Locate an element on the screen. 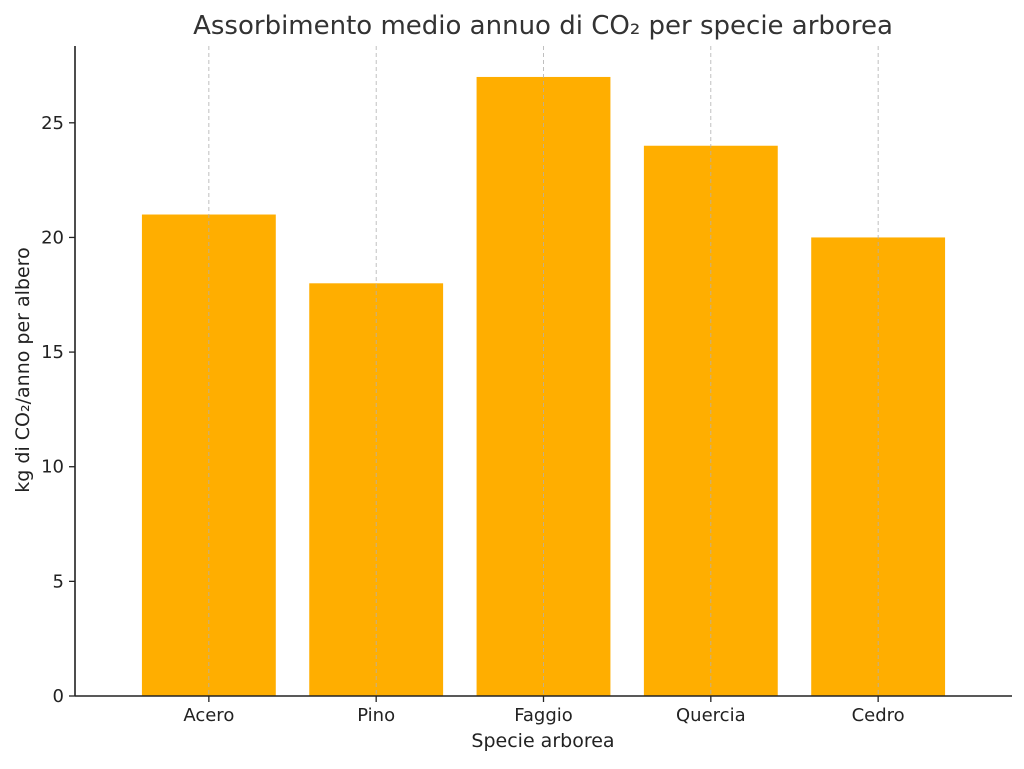 This screenshot has width=1024, height=769. x-tick-label: Pino is located at coordinates (376, 715).